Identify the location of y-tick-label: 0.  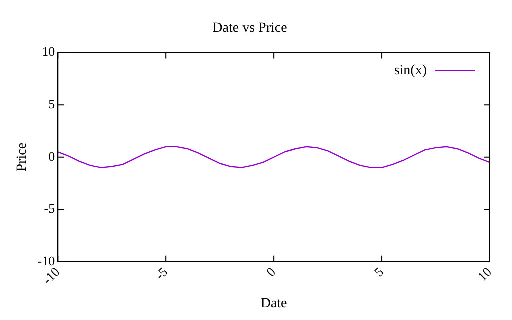
(52, 156).